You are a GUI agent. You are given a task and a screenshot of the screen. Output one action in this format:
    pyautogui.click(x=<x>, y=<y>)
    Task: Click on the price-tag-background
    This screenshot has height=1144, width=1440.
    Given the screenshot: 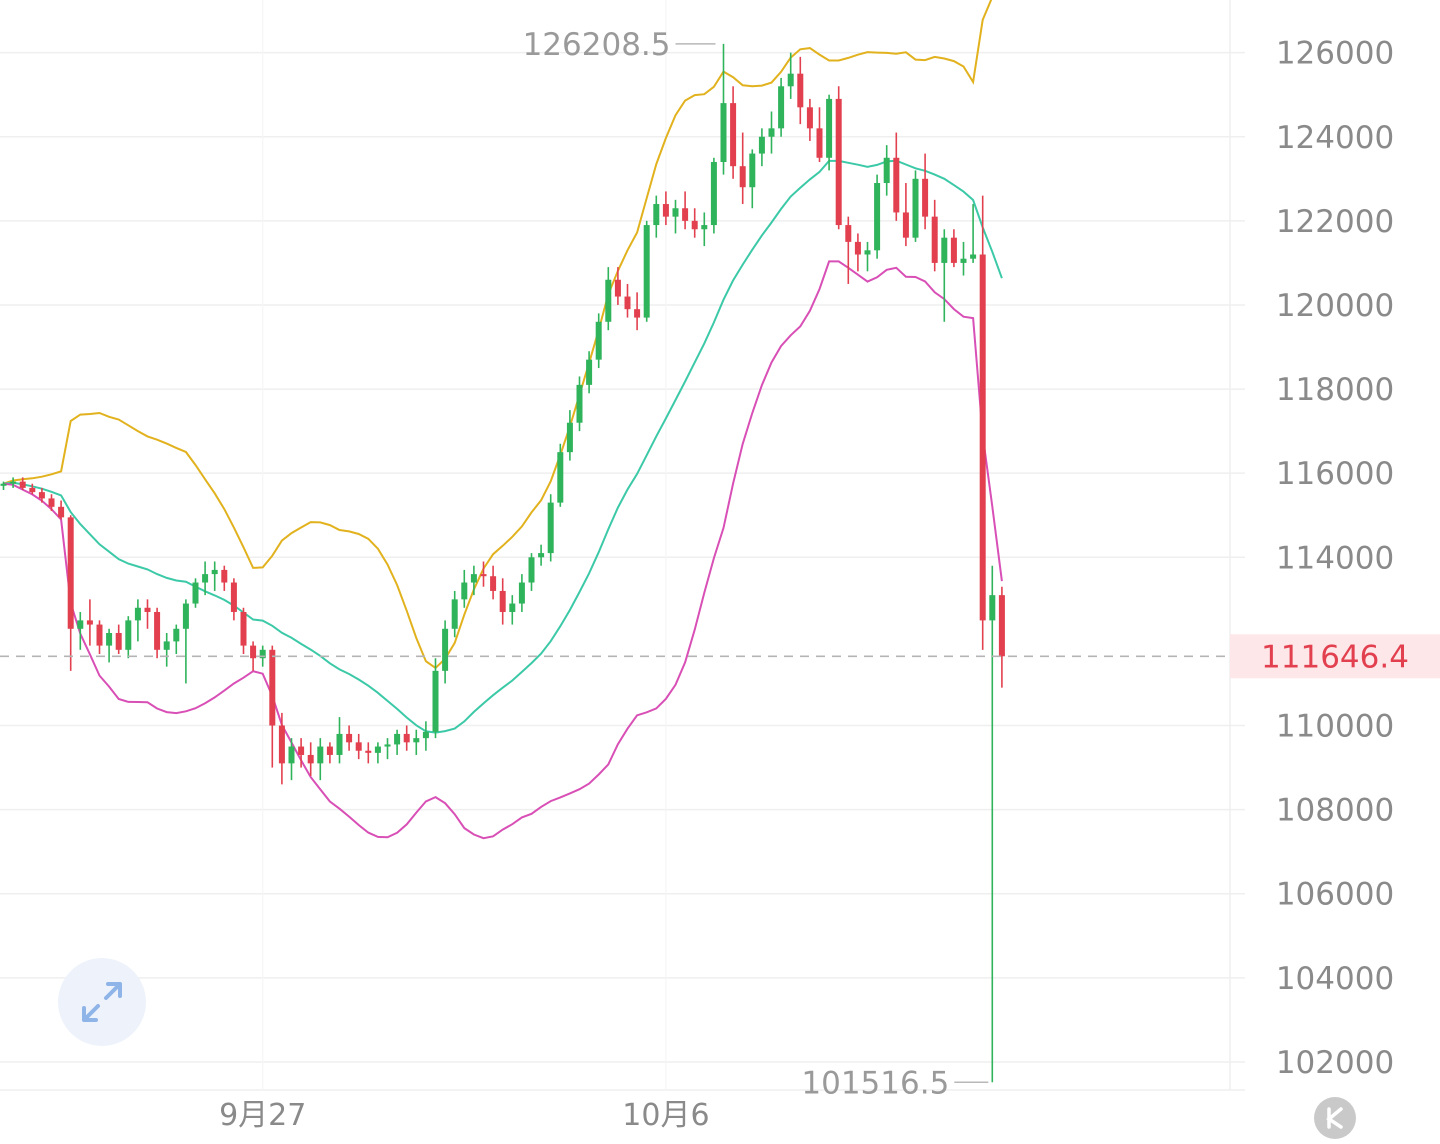 What is the action you would take?
    pyautogui.click(x=1335, y=656)
    